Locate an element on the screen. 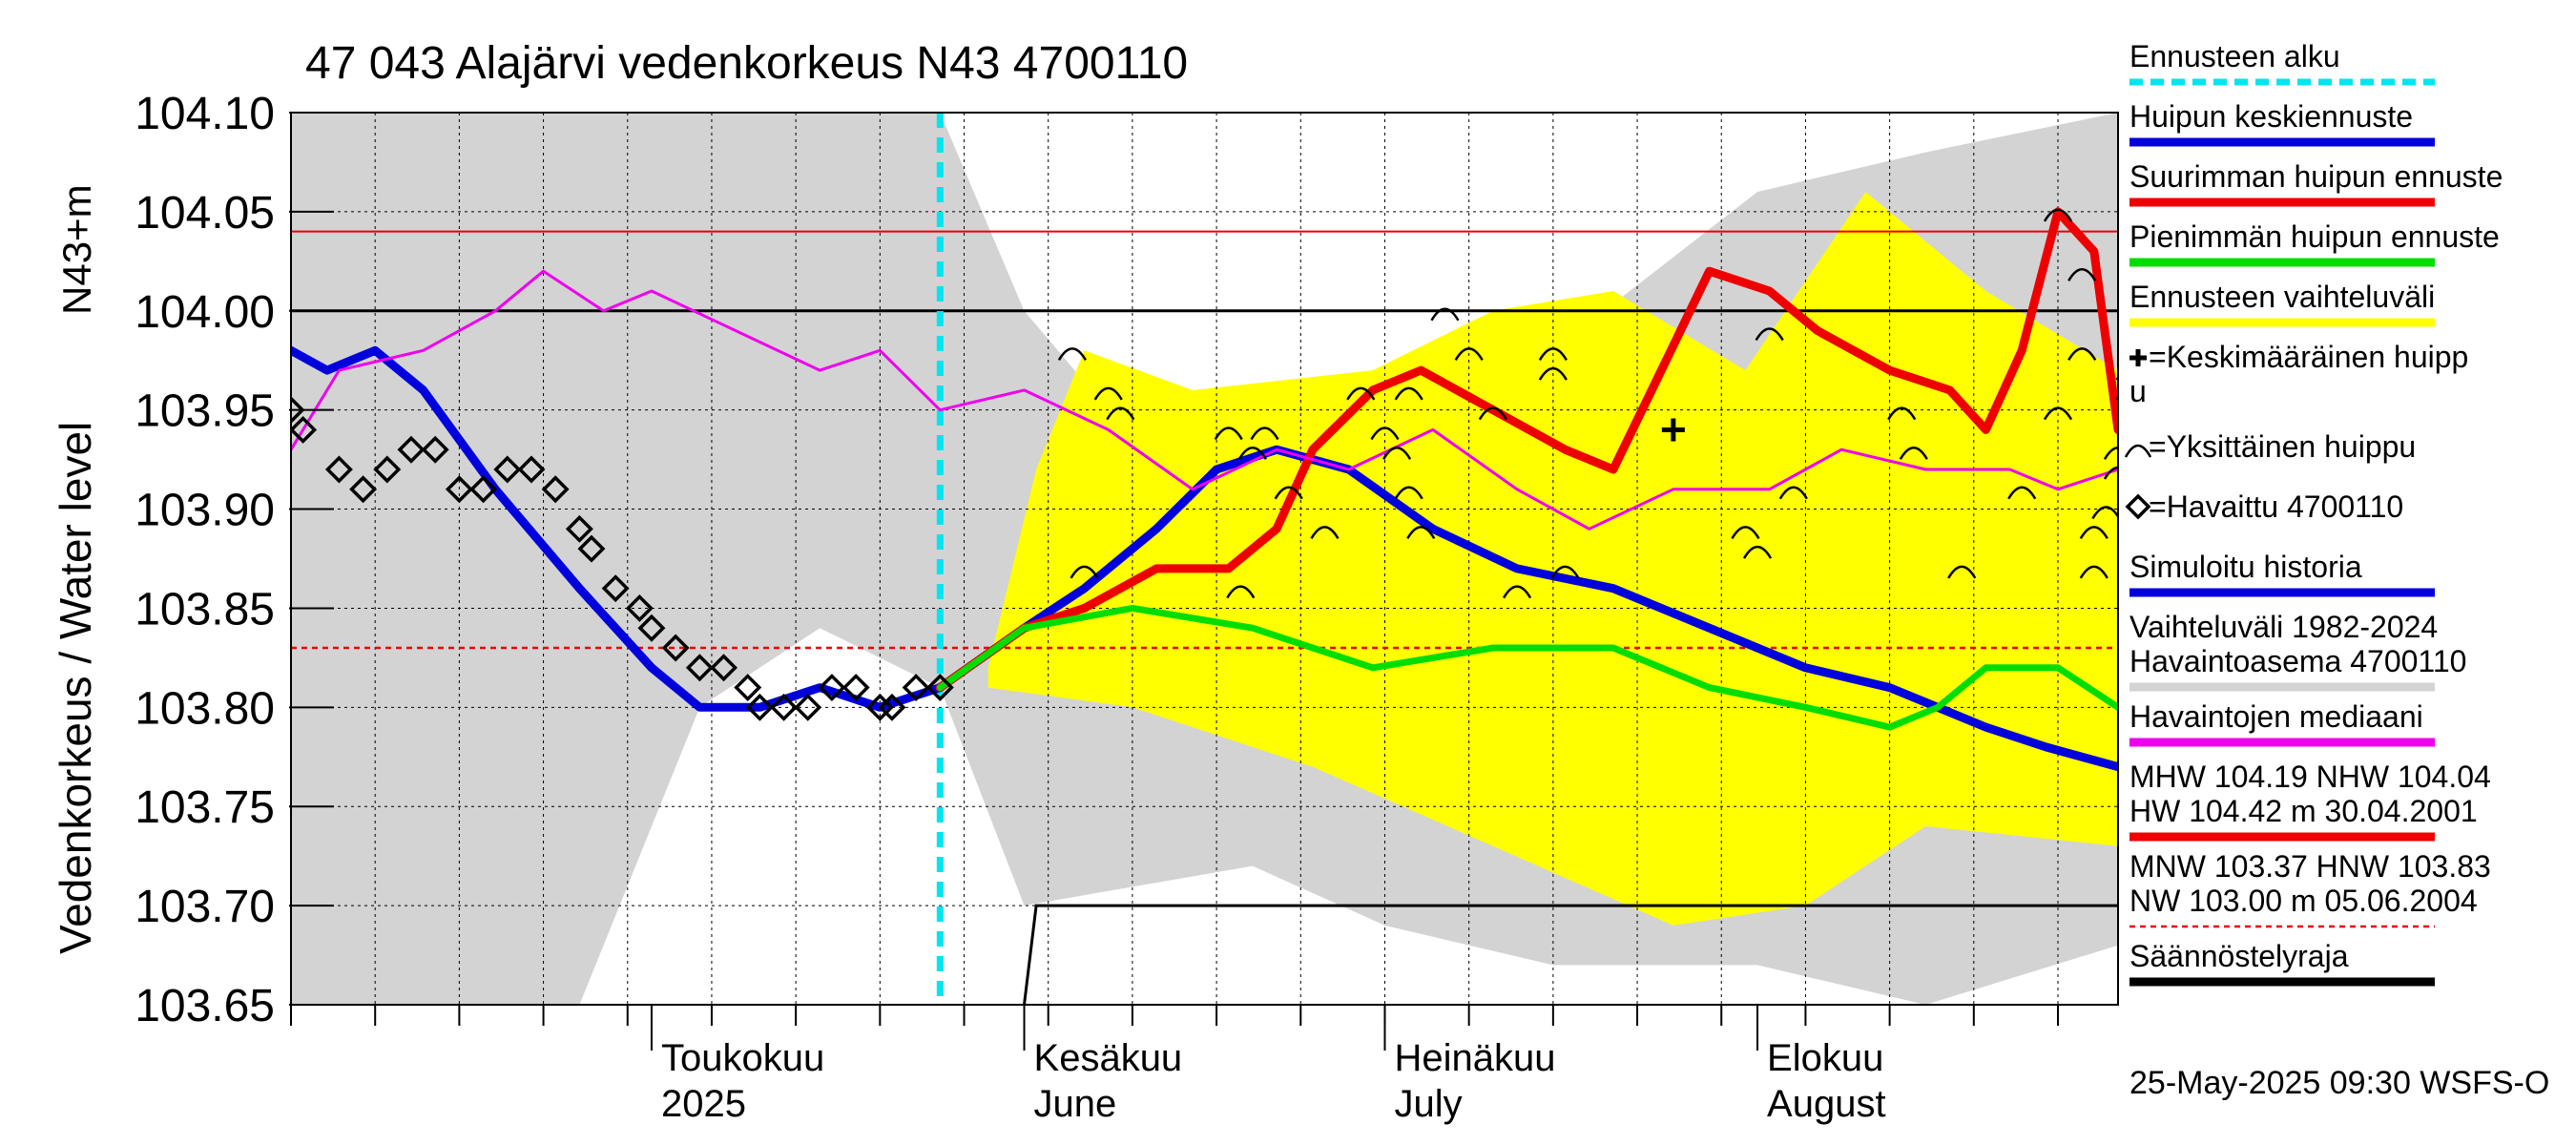 The image size is (2576, 1145). y-tick-label: 103.80 is located at coordinates (205, 708).